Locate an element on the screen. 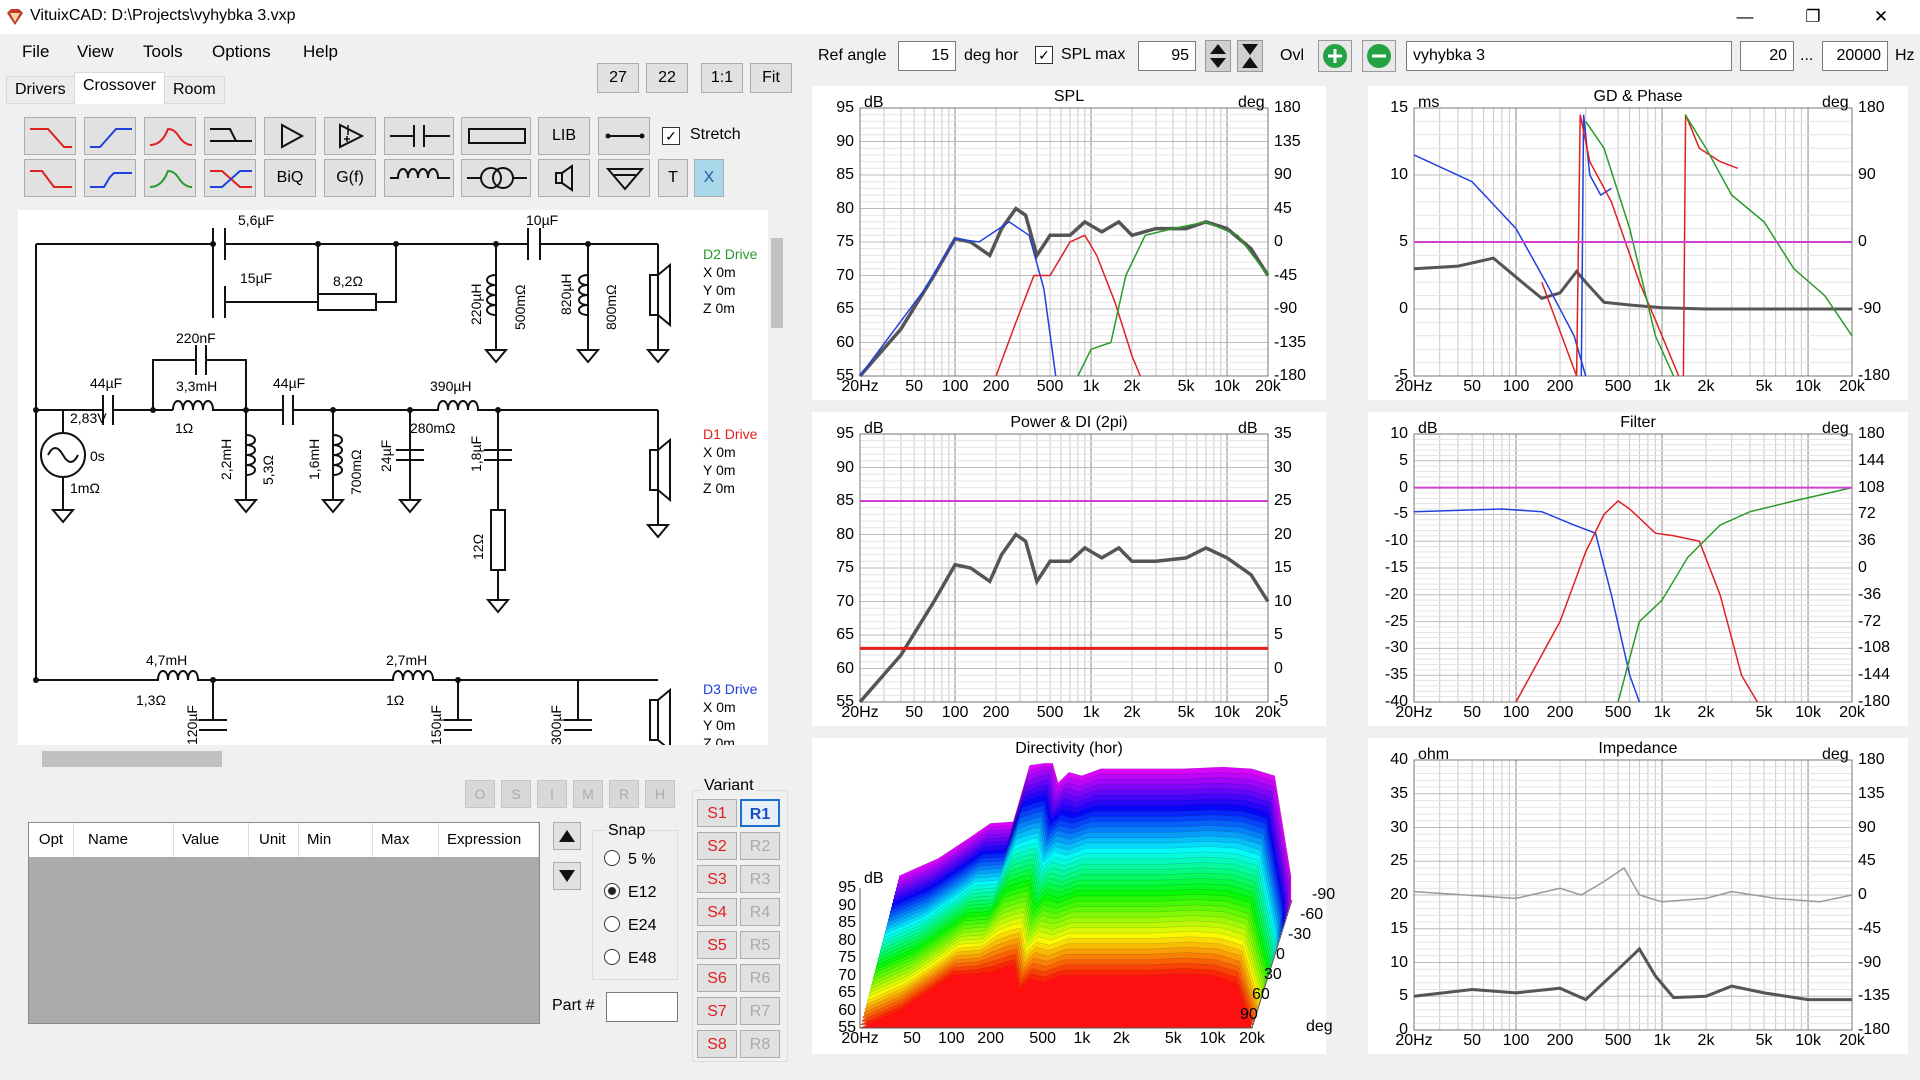 The width and height of the screenshot is (1920, 1080). variant-r8-button: R8 is located at coordinates (760, 1044).